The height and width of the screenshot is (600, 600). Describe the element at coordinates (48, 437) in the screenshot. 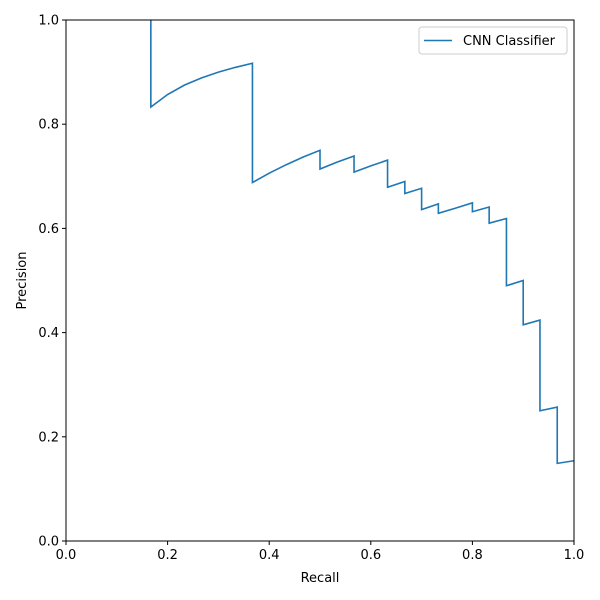

I see `y-tick-label: 0.2` at that location.